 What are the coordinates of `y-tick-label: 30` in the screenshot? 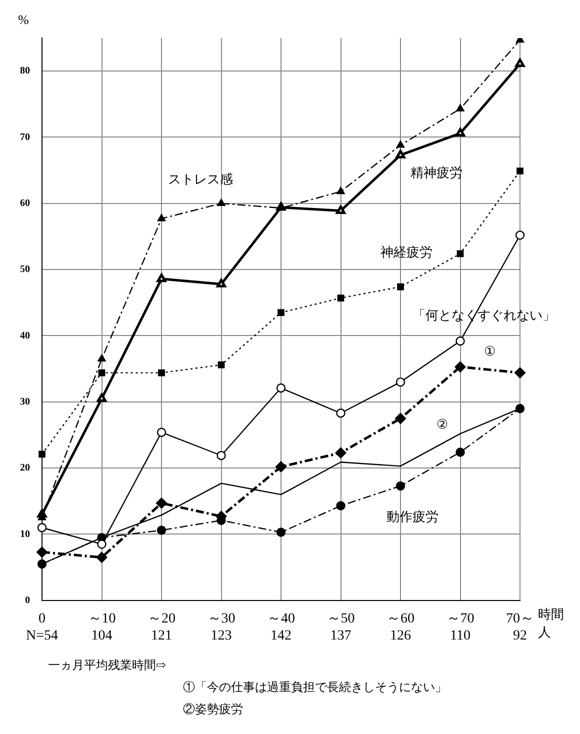 It's located at (25, 402).